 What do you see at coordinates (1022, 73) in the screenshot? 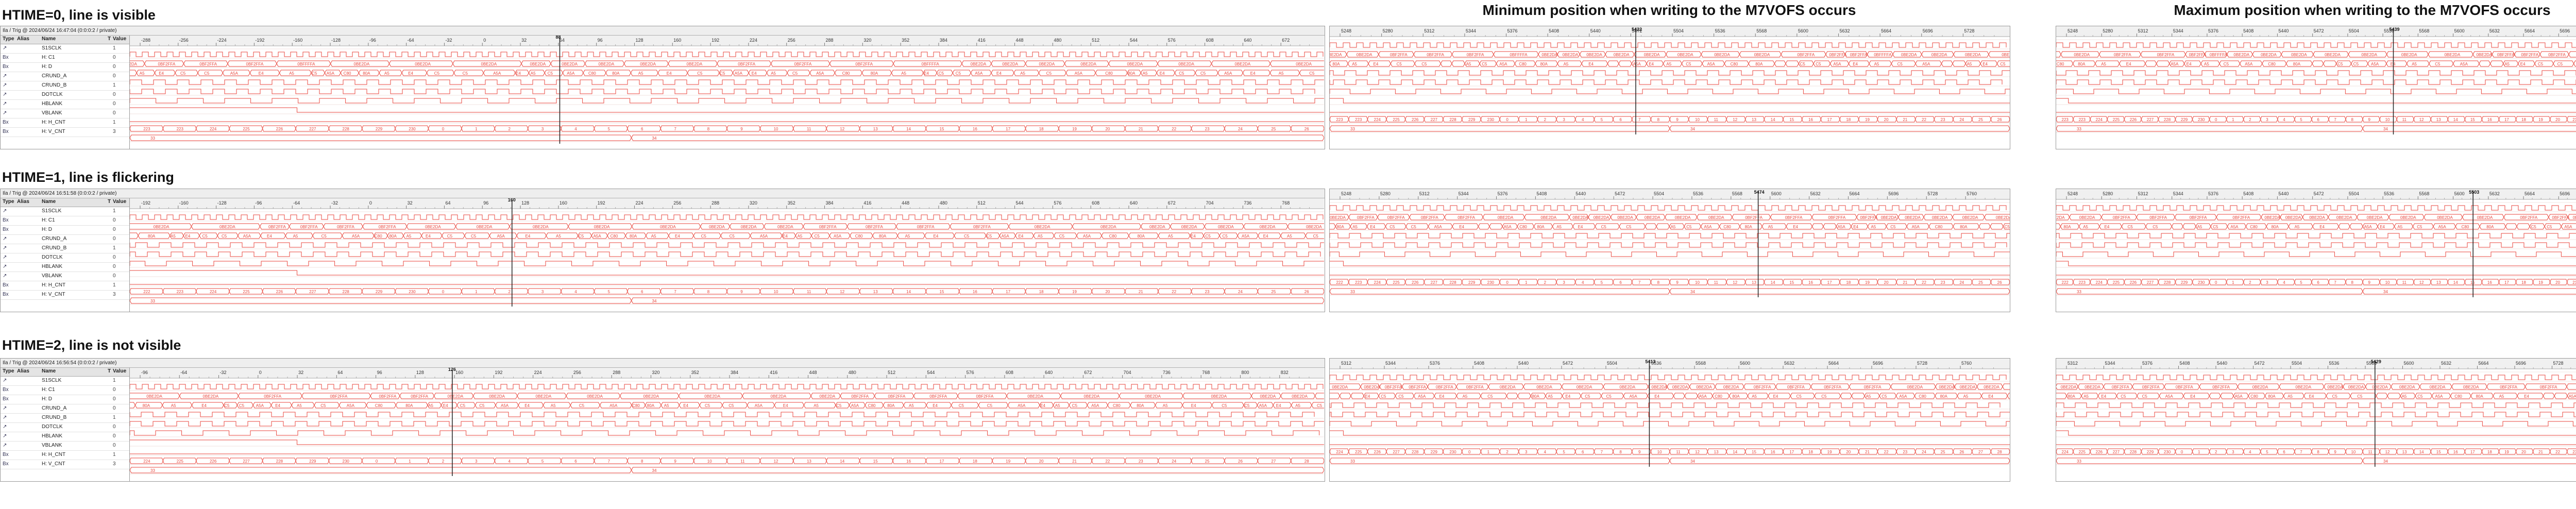
I see `bus-value-label: A5` at bounding box center [1022, 73].